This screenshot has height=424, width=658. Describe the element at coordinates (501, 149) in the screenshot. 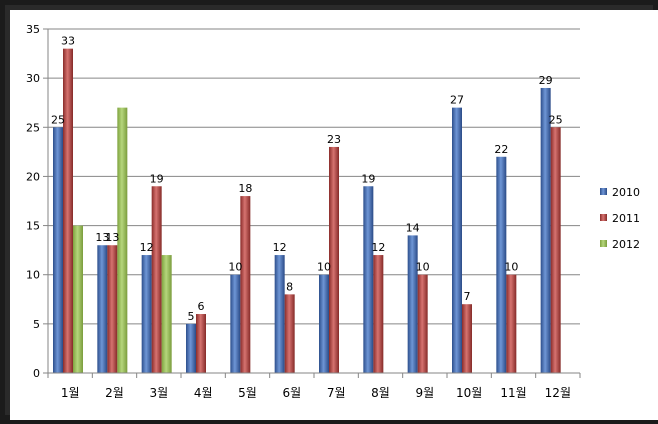

I see `data-label: 22` at that location.